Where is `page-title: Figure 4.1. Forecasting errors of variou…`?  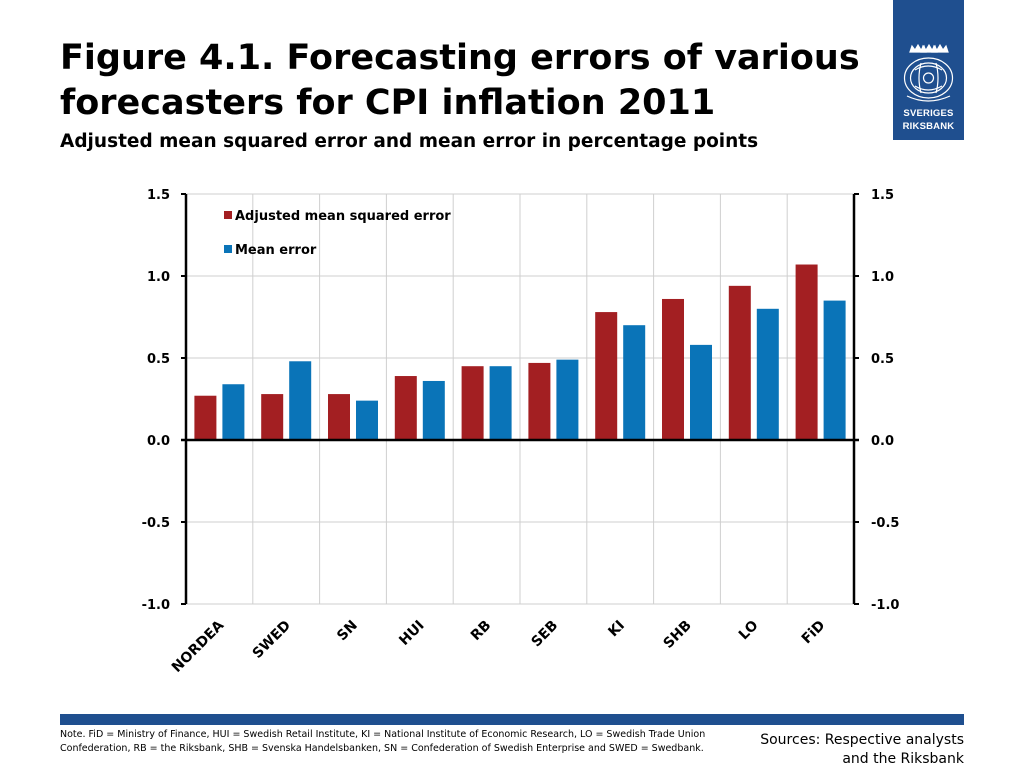 page-title: Figure 4.1. Forecasting errors of variou… is located at coordinates (460, 81).